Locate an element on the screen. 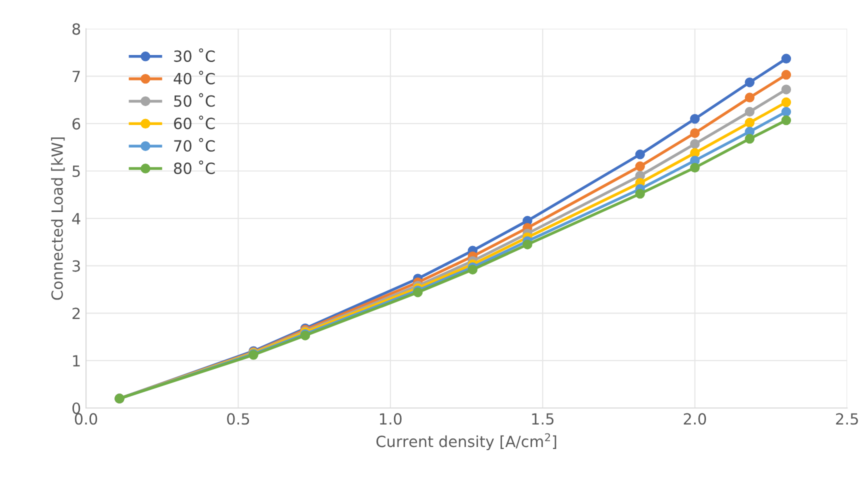 Image resolution: width=860 pixels, height=480 pixels. y-tick-label: 6 is located at coordinates (76, 124).